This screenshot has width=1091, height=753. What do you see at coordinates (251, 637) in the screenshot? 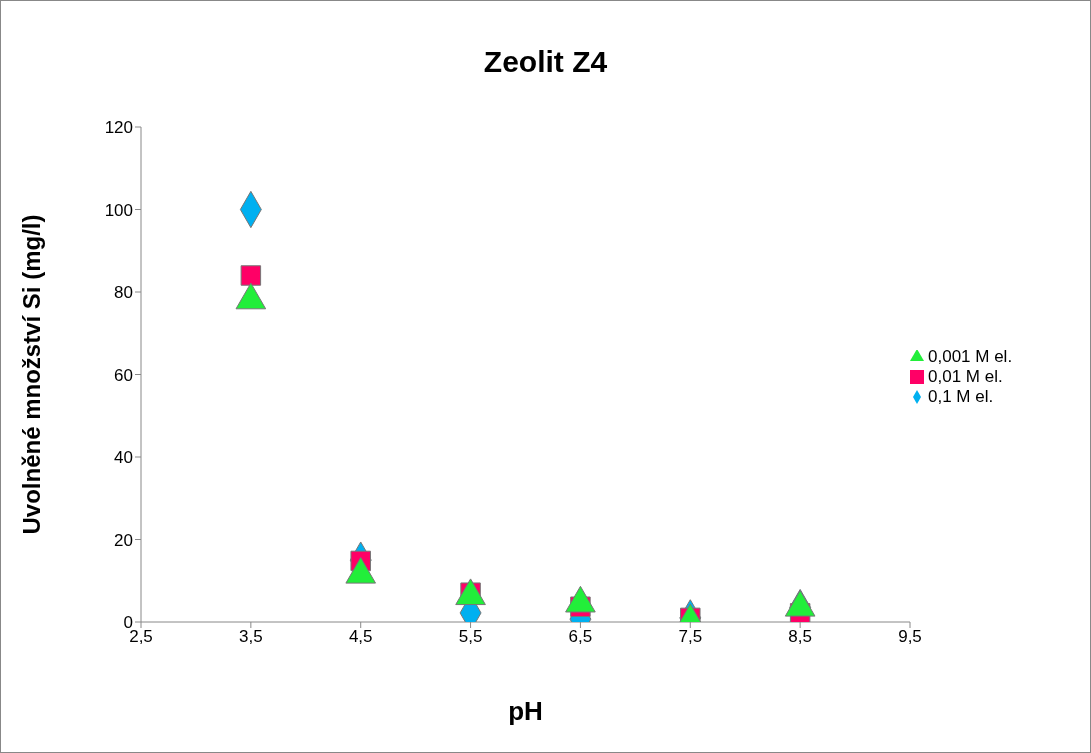
I see `x-tick-label: 3,5` at bounding box center [251, 637].